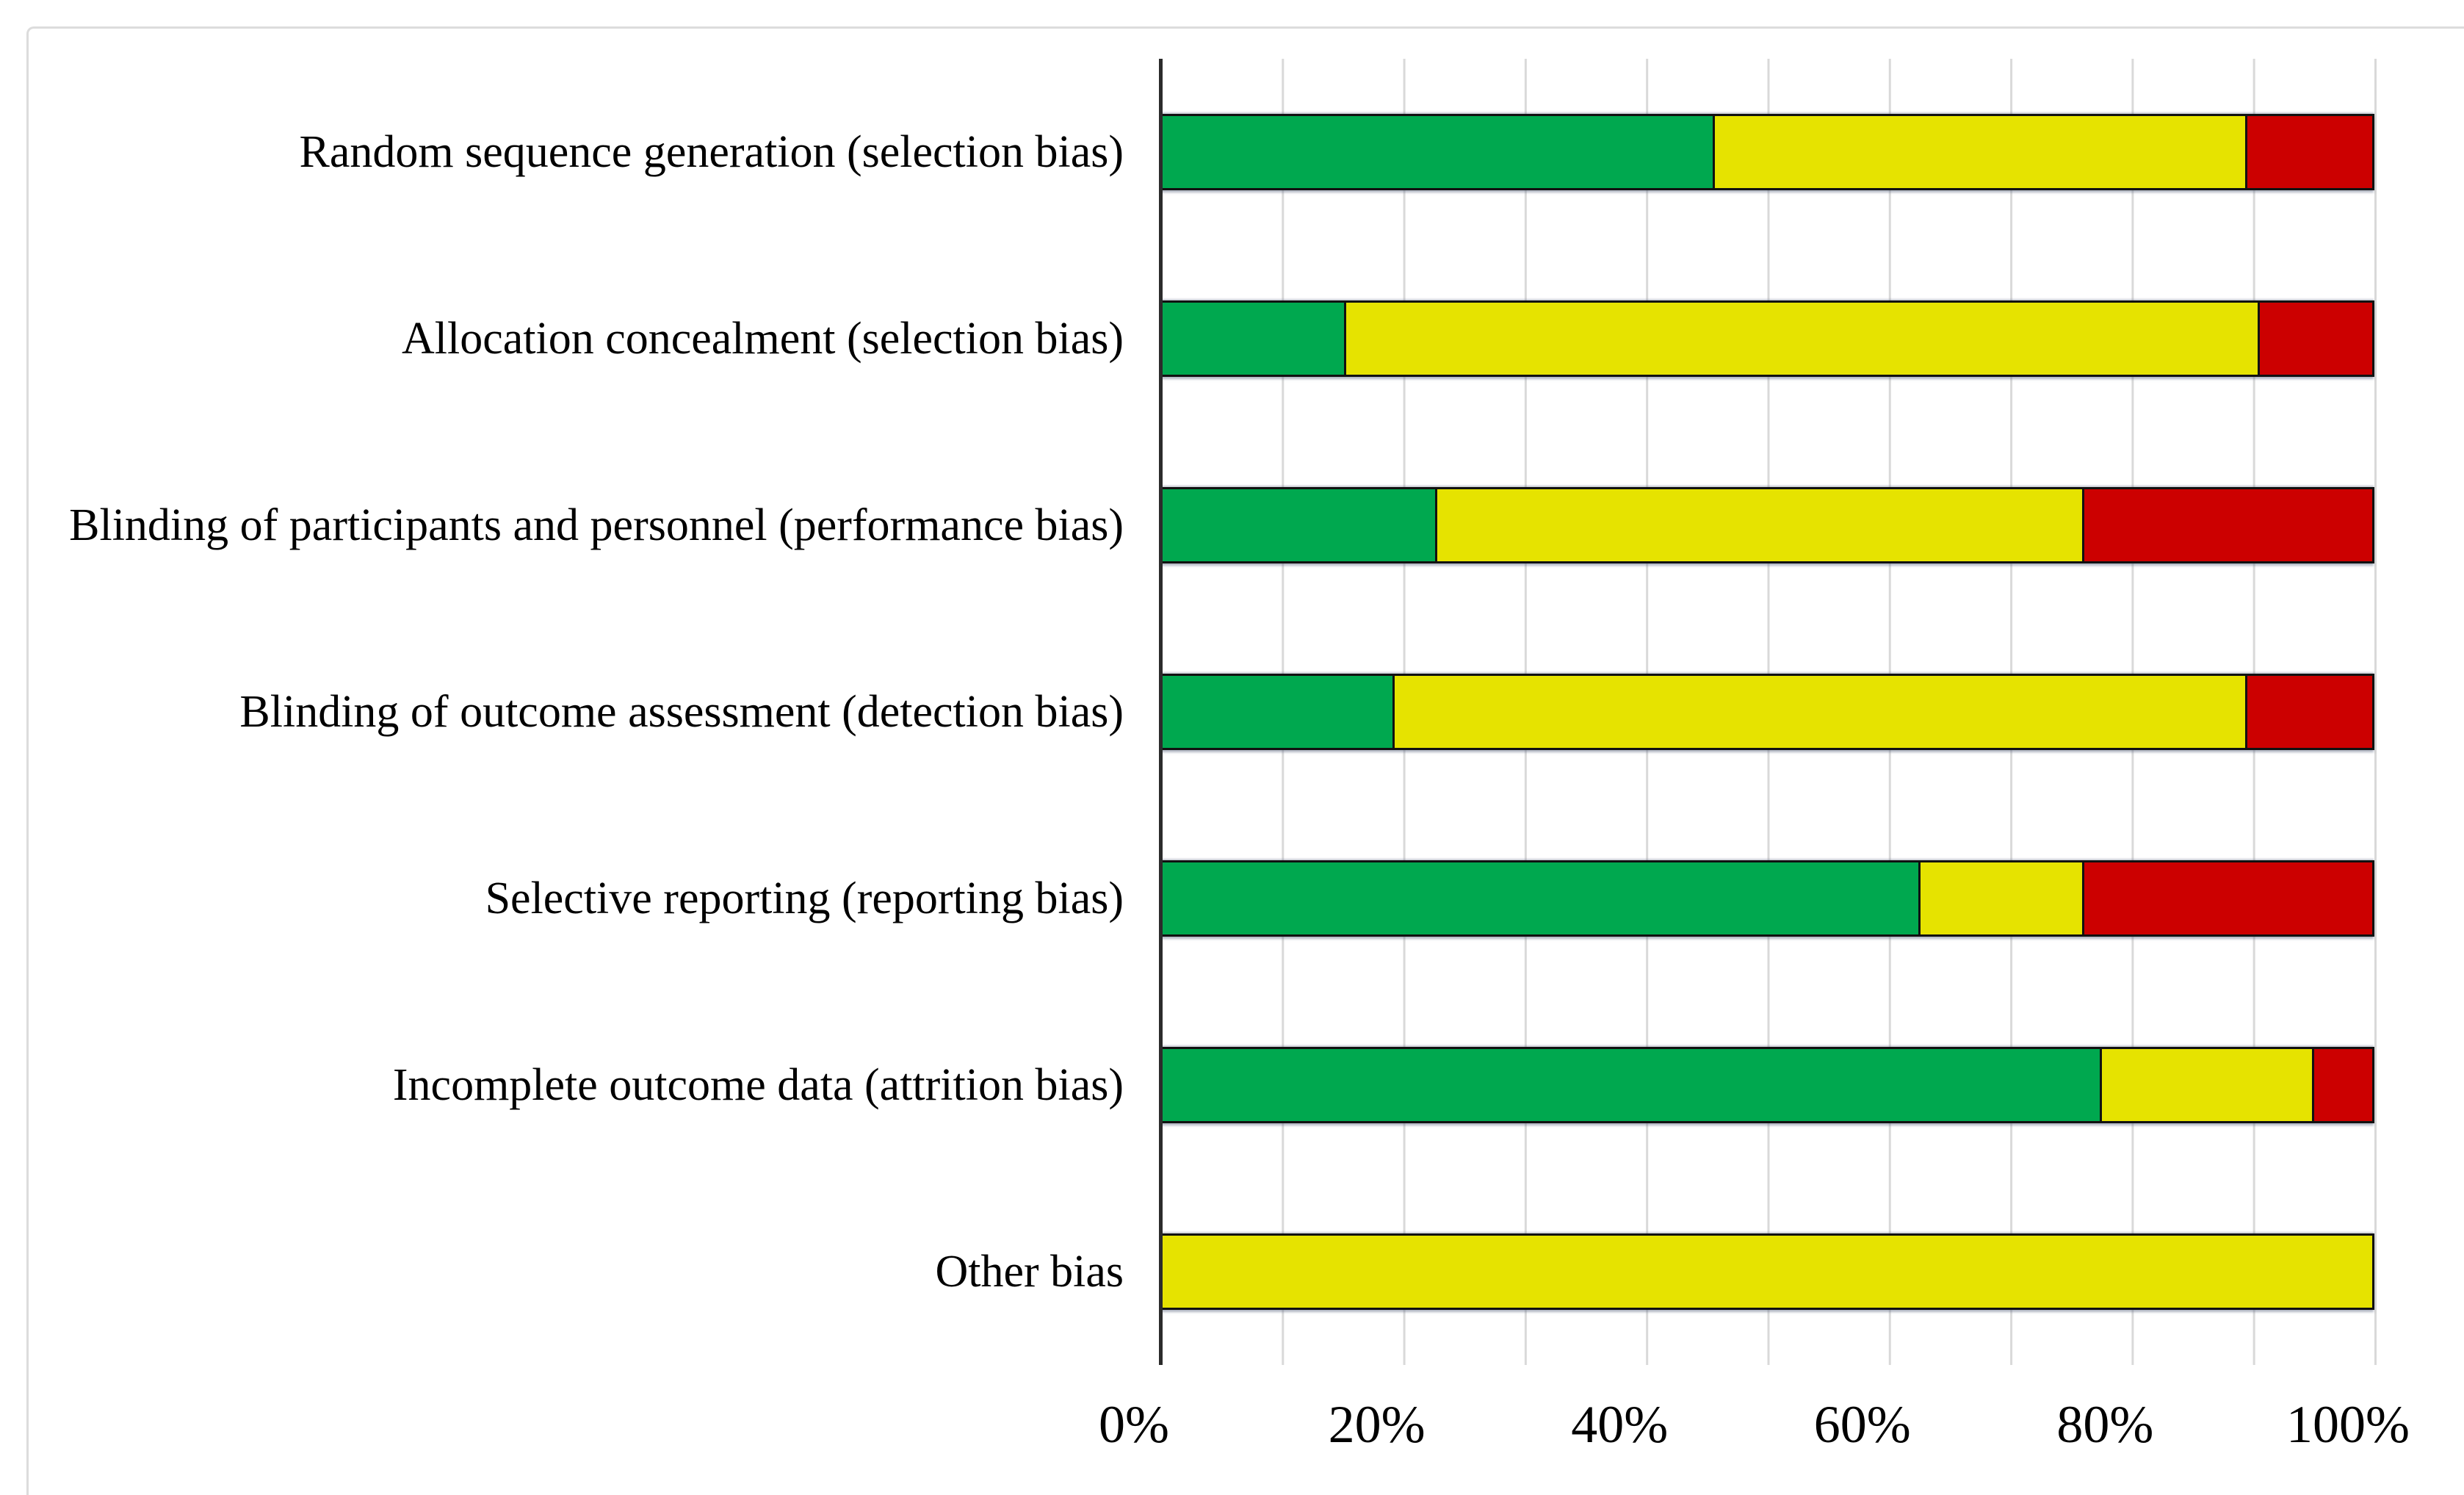  I want to click on x-tick-label: 80%, so click(2105, 1424).